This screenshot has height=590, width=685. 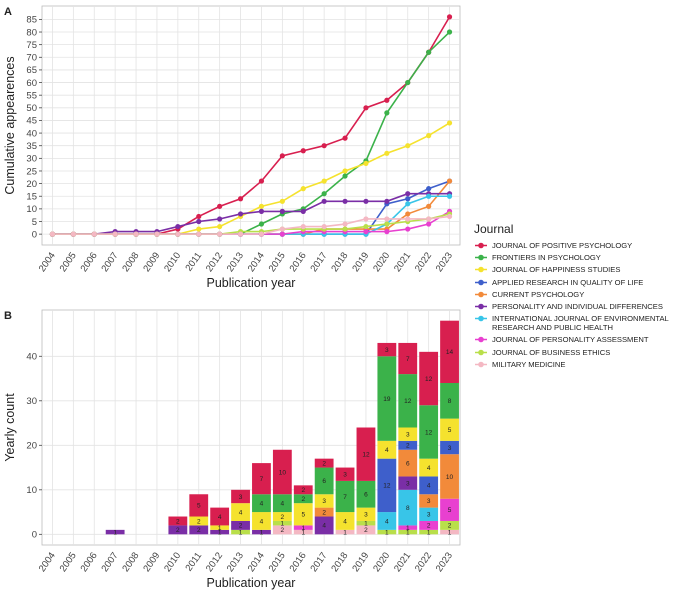 What do you see at coordinates (31, 184) in the screenshot?
I see `y-tick-label: 20` at bounding box center [31, 184].